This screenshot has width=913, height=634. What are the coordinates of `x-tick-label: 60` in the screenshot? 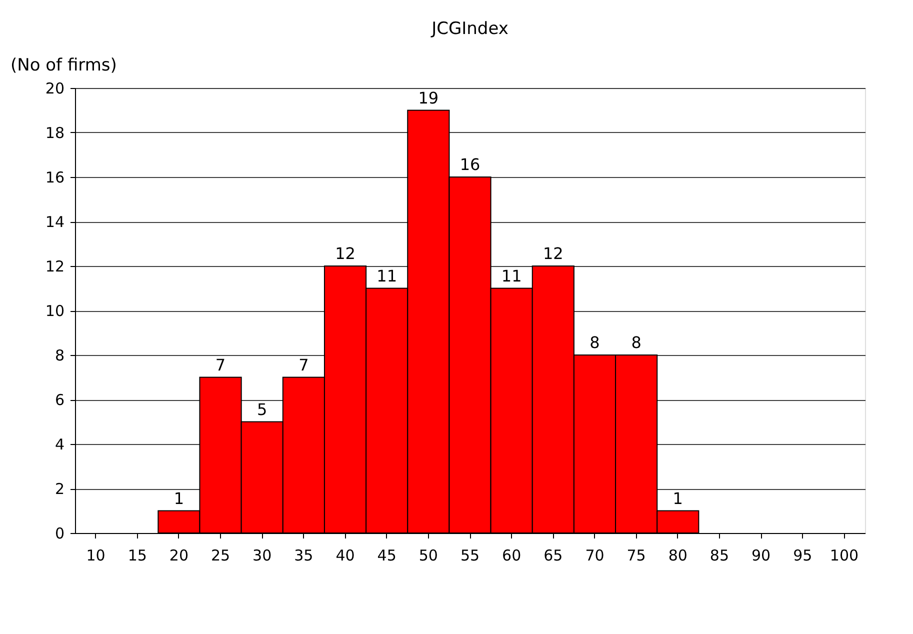 It's located at (512, 555).